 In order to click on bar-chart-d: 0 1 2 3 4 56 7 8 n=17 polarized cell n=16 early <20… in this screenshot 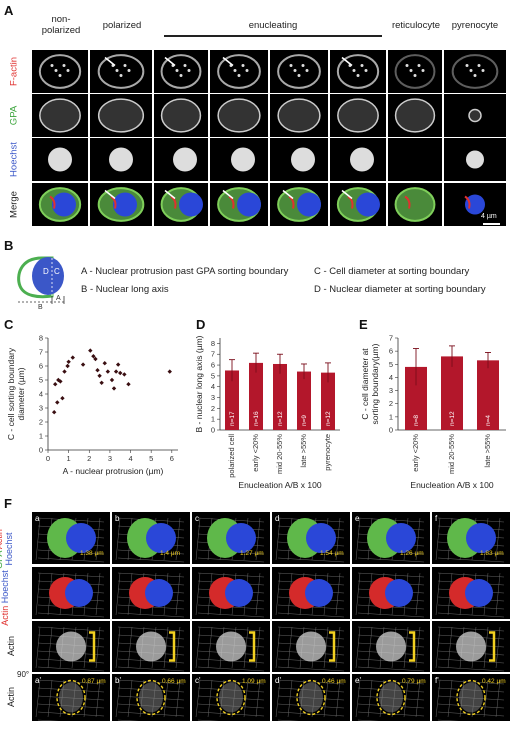, I will do `click(267, 412)`.